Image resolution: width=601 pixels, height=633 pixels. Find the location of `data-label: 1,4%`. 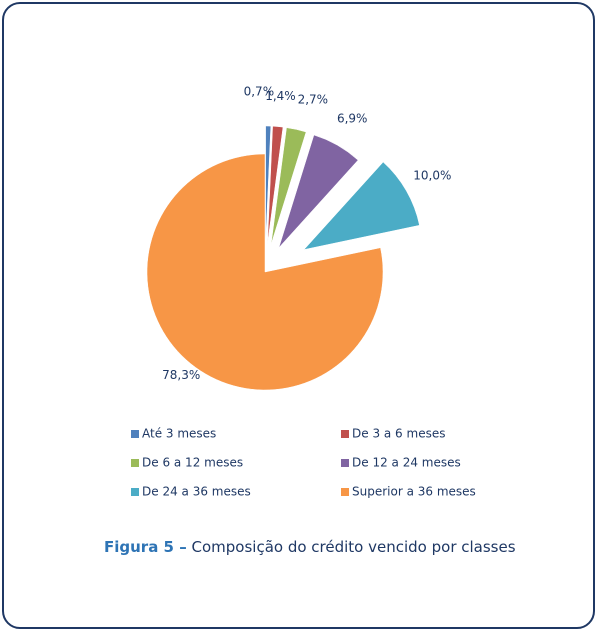

data-label: 1,4% is located at coordinates (280, 96).